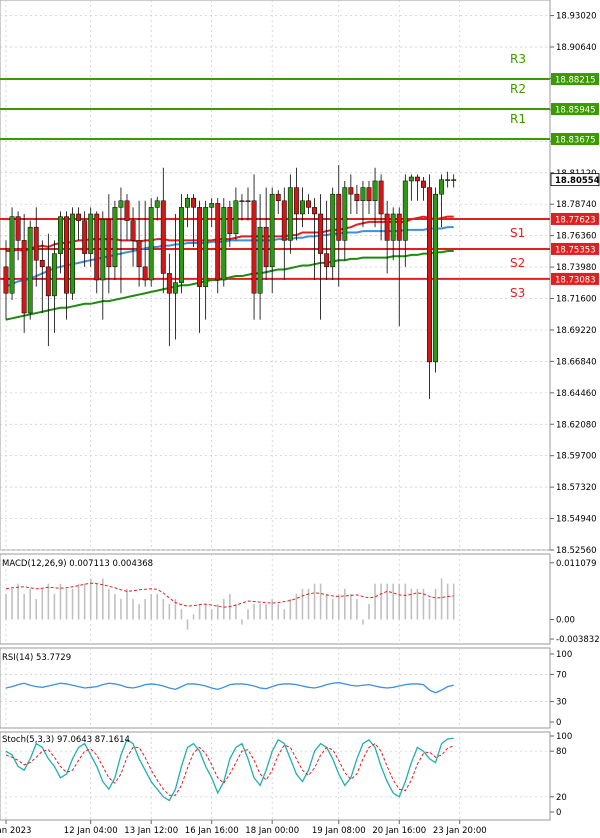 The height and width of the screenshot is (838, 600). Describe the element at coordinates (286, 688) in the screenshot. I see `rsi-panel: 100 70 30 0 RSI(14) 53.7729` at that location.